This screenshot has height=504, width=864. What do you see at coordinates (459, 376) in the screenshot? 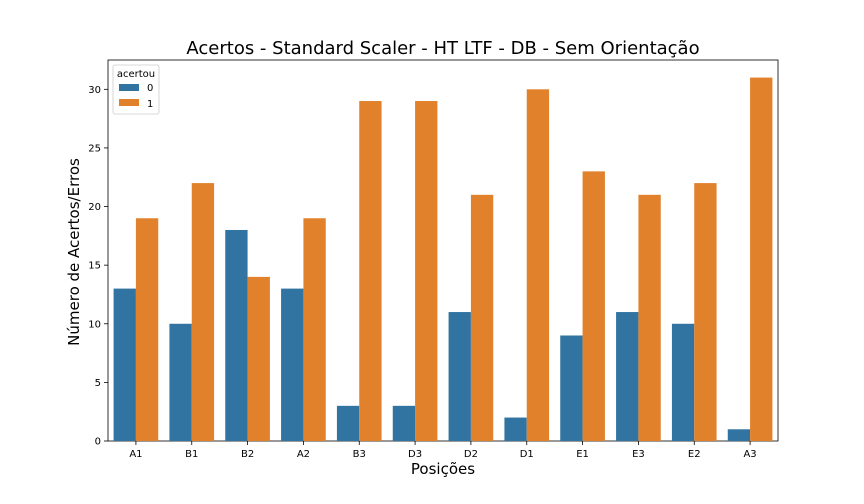
I see `bar-series-0-D2` at bounding box center [459, 376].